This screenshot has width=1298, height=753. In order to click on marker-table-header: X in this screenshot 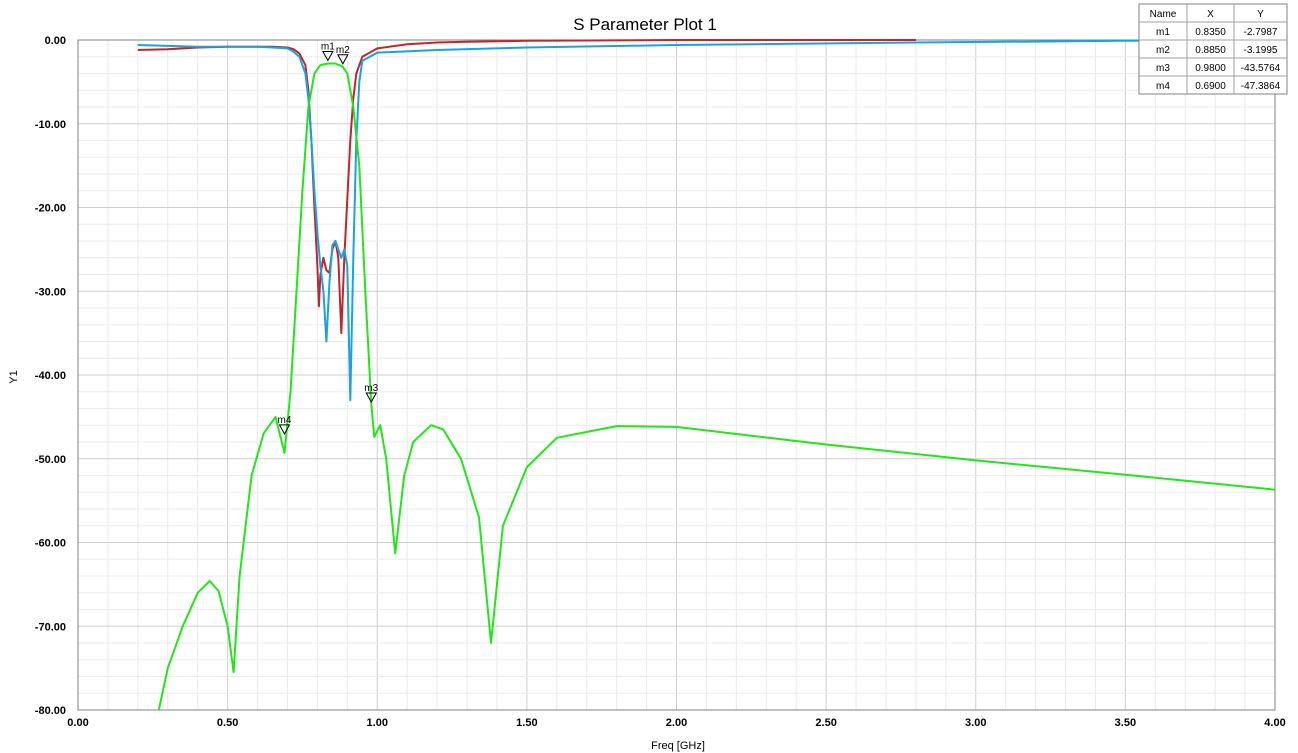, I will do `click(1210, 14)`.